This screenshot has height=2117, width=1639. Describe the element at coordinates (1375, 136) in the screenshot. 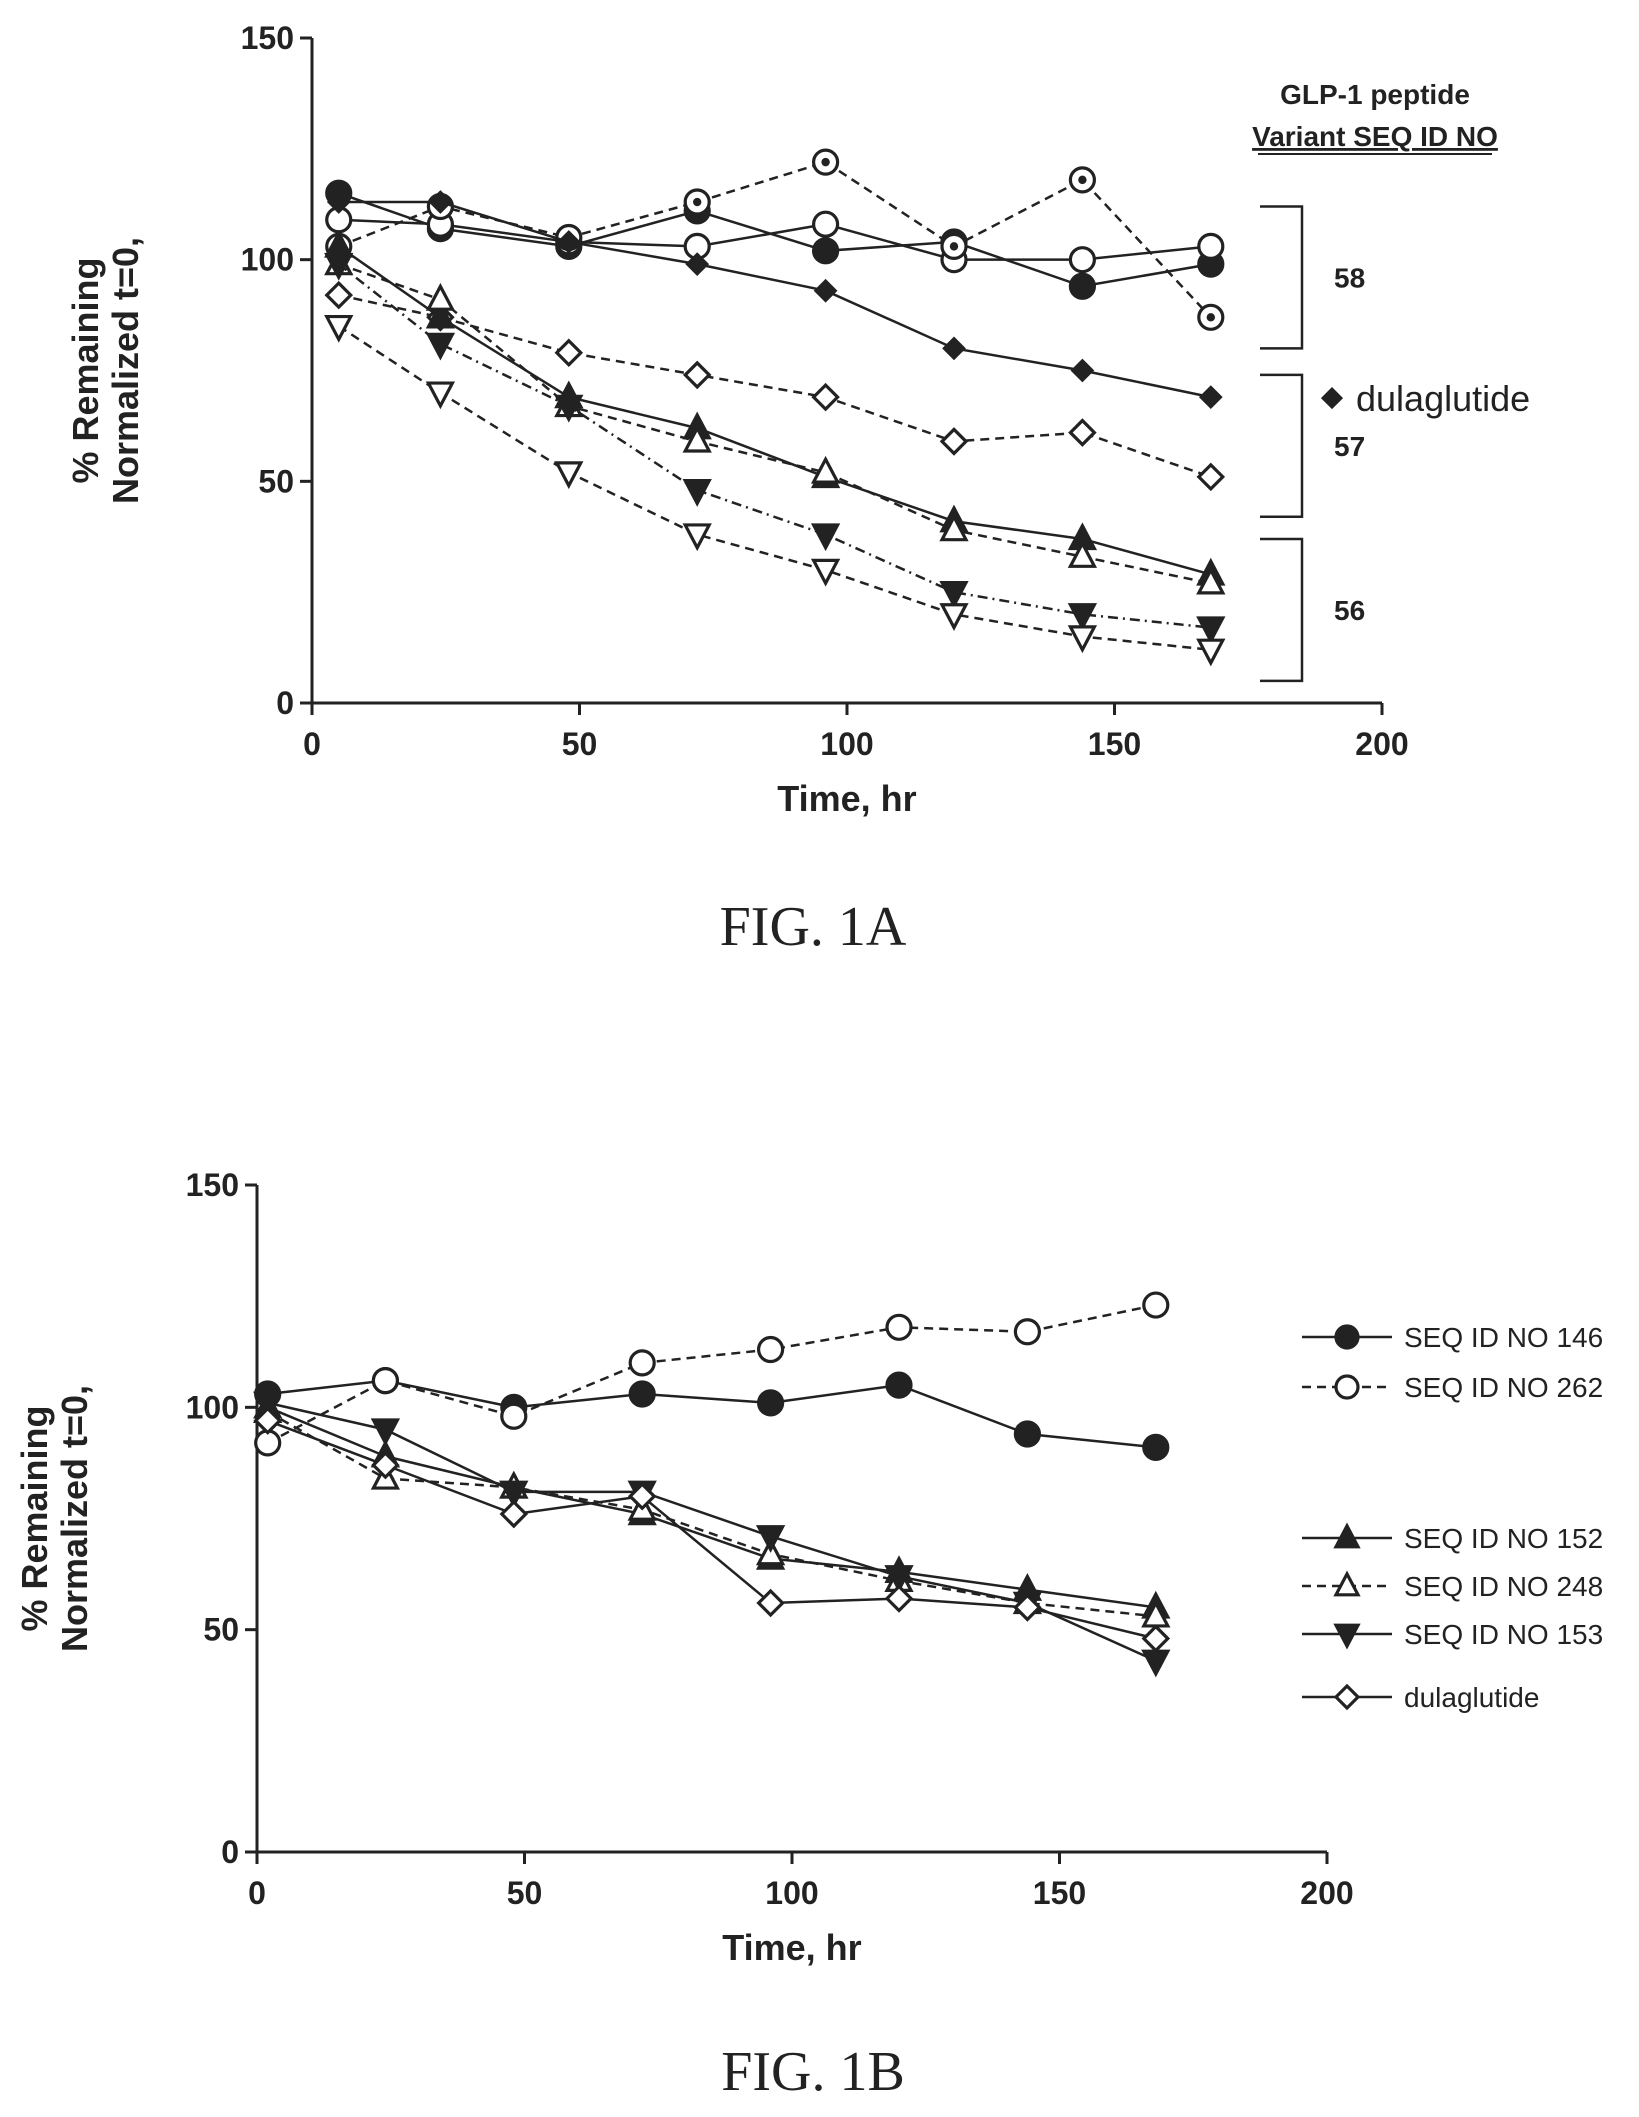

I see `legend-subtitle: Variant SEQ ID NO` at that location.